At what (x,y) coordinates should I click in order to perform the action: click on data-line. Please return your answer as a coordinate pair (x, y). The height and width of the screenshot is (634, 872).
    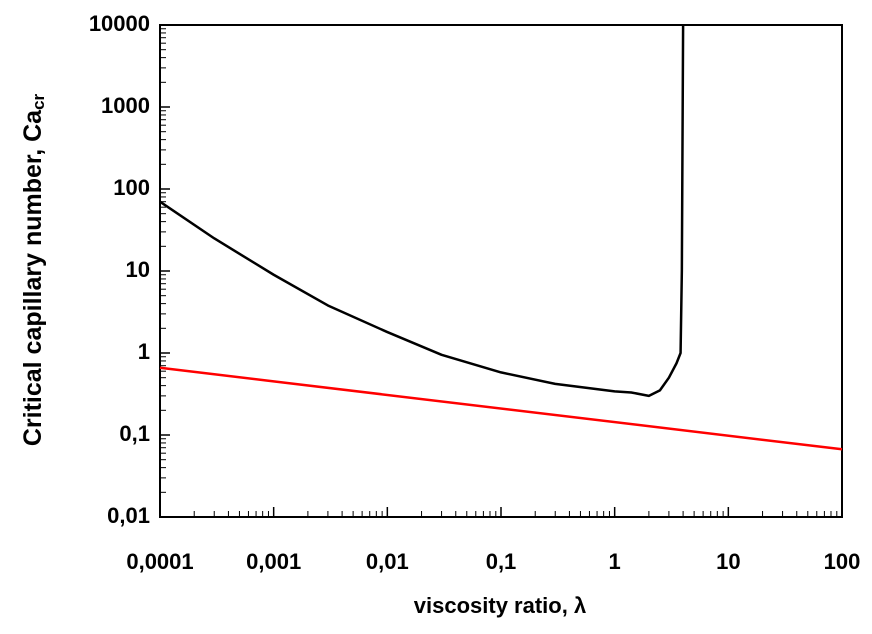
    Looking at the image, I should click on (501, 408).